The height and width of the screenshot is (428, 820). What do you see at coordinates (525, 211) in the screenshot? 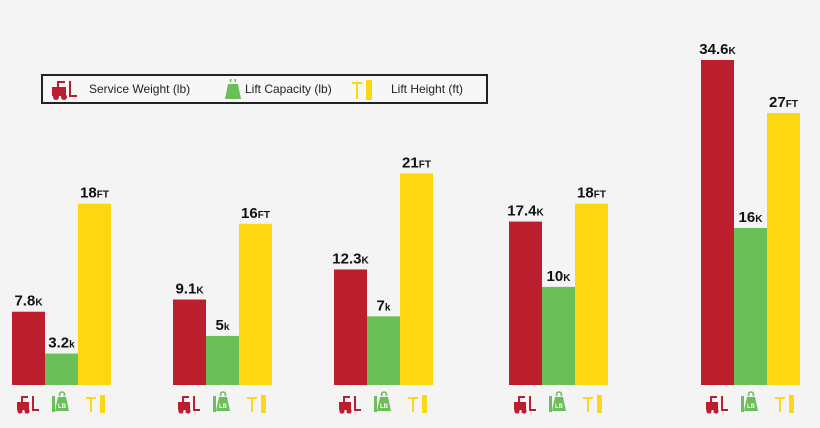
I see `data-label-service-weight-4: 17.4K` at bounding box center [525, 211].